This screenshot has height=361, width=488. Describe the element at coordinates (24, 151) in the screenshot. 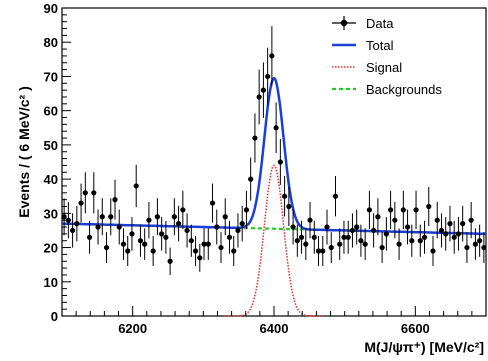

I see `y-axis-title: Events / ( 6 MeV/c² )` at that location.